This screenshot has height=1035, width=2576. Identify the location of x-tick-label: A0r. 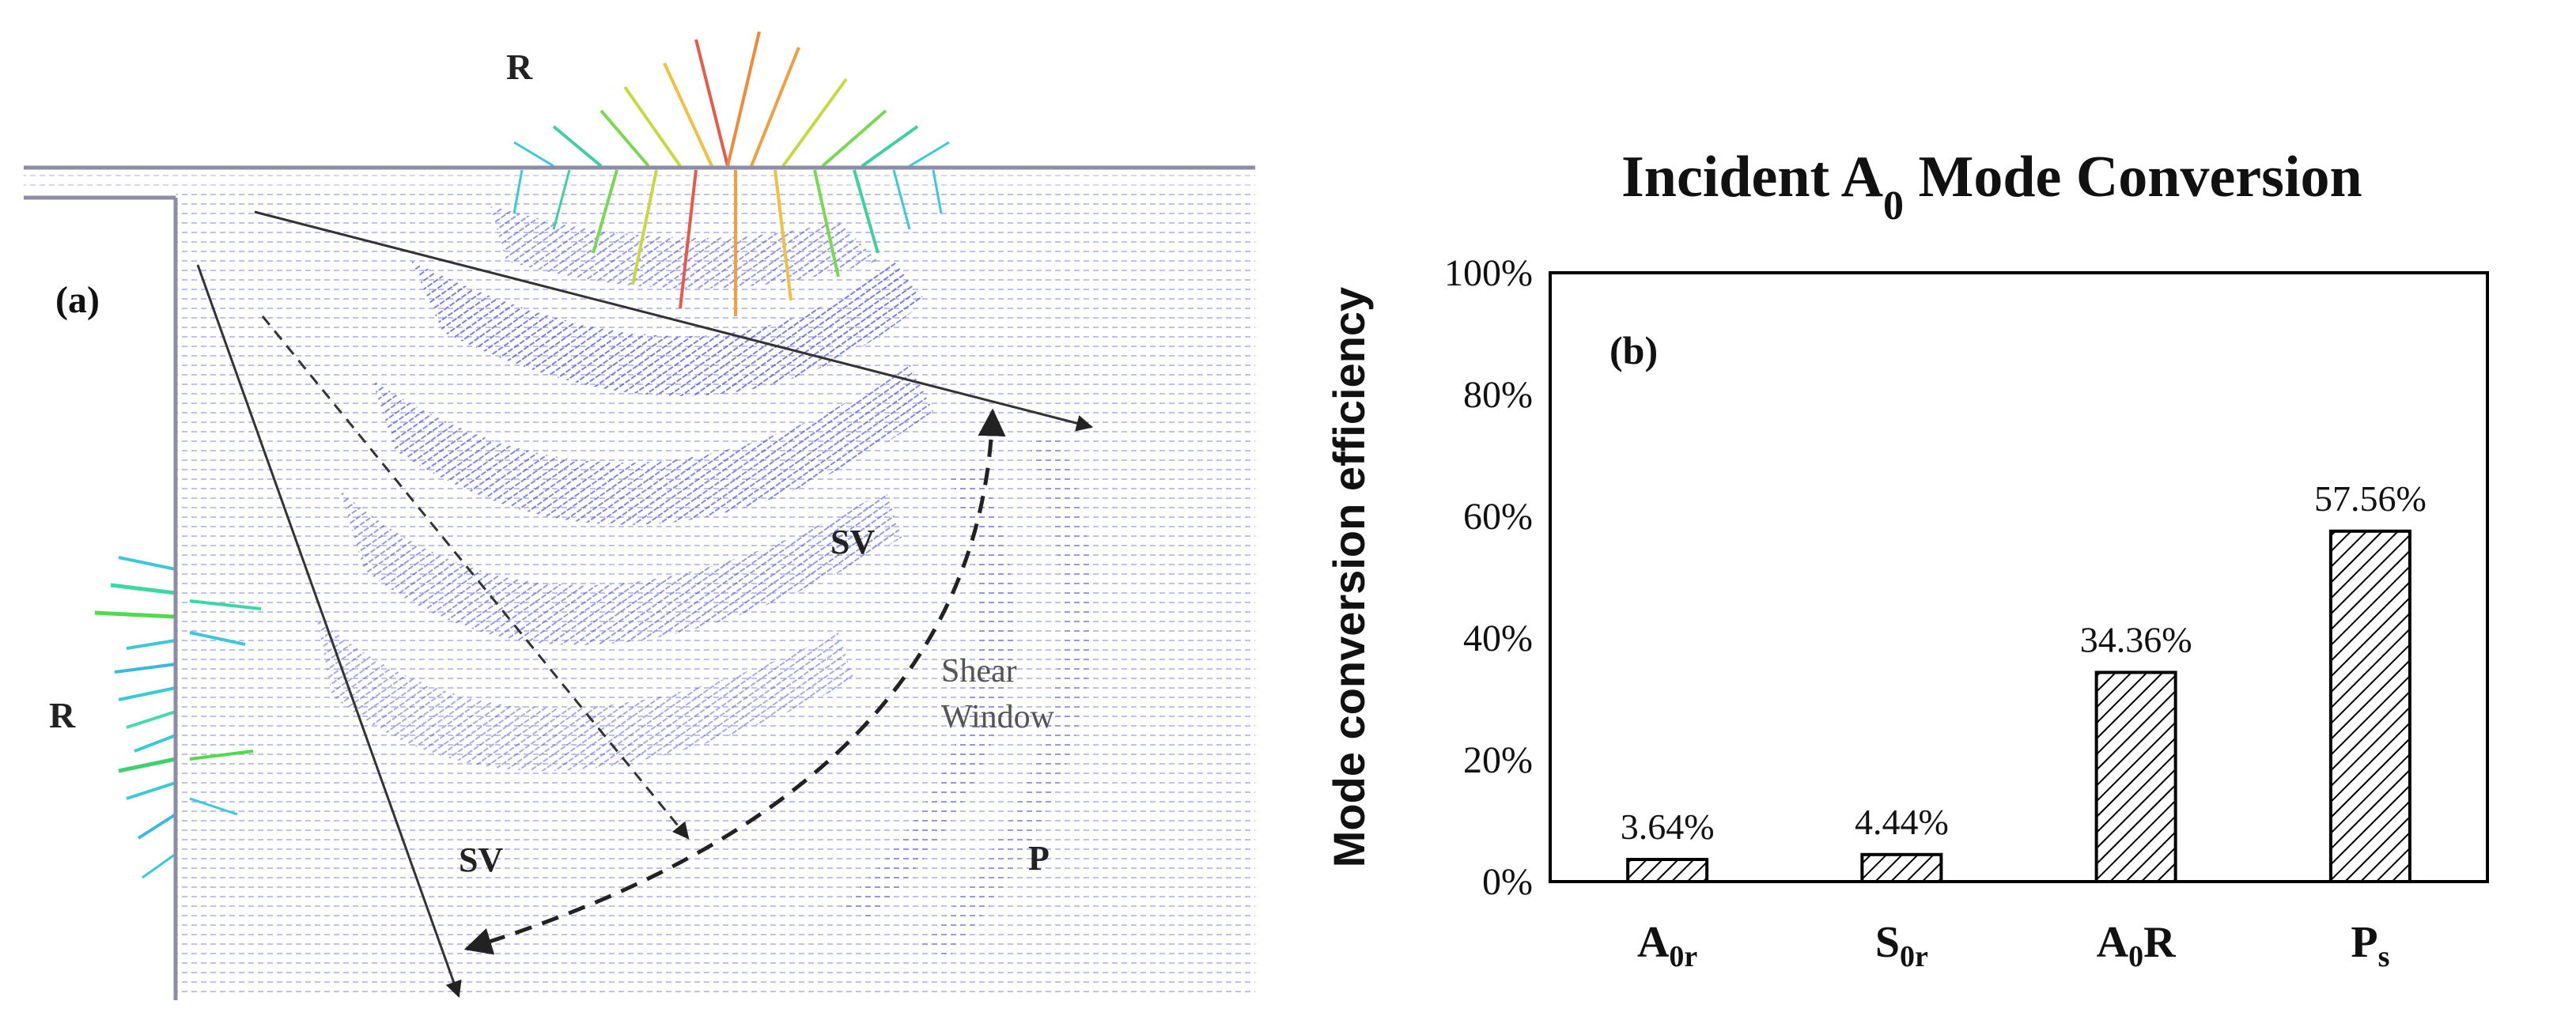
(1667, 945).